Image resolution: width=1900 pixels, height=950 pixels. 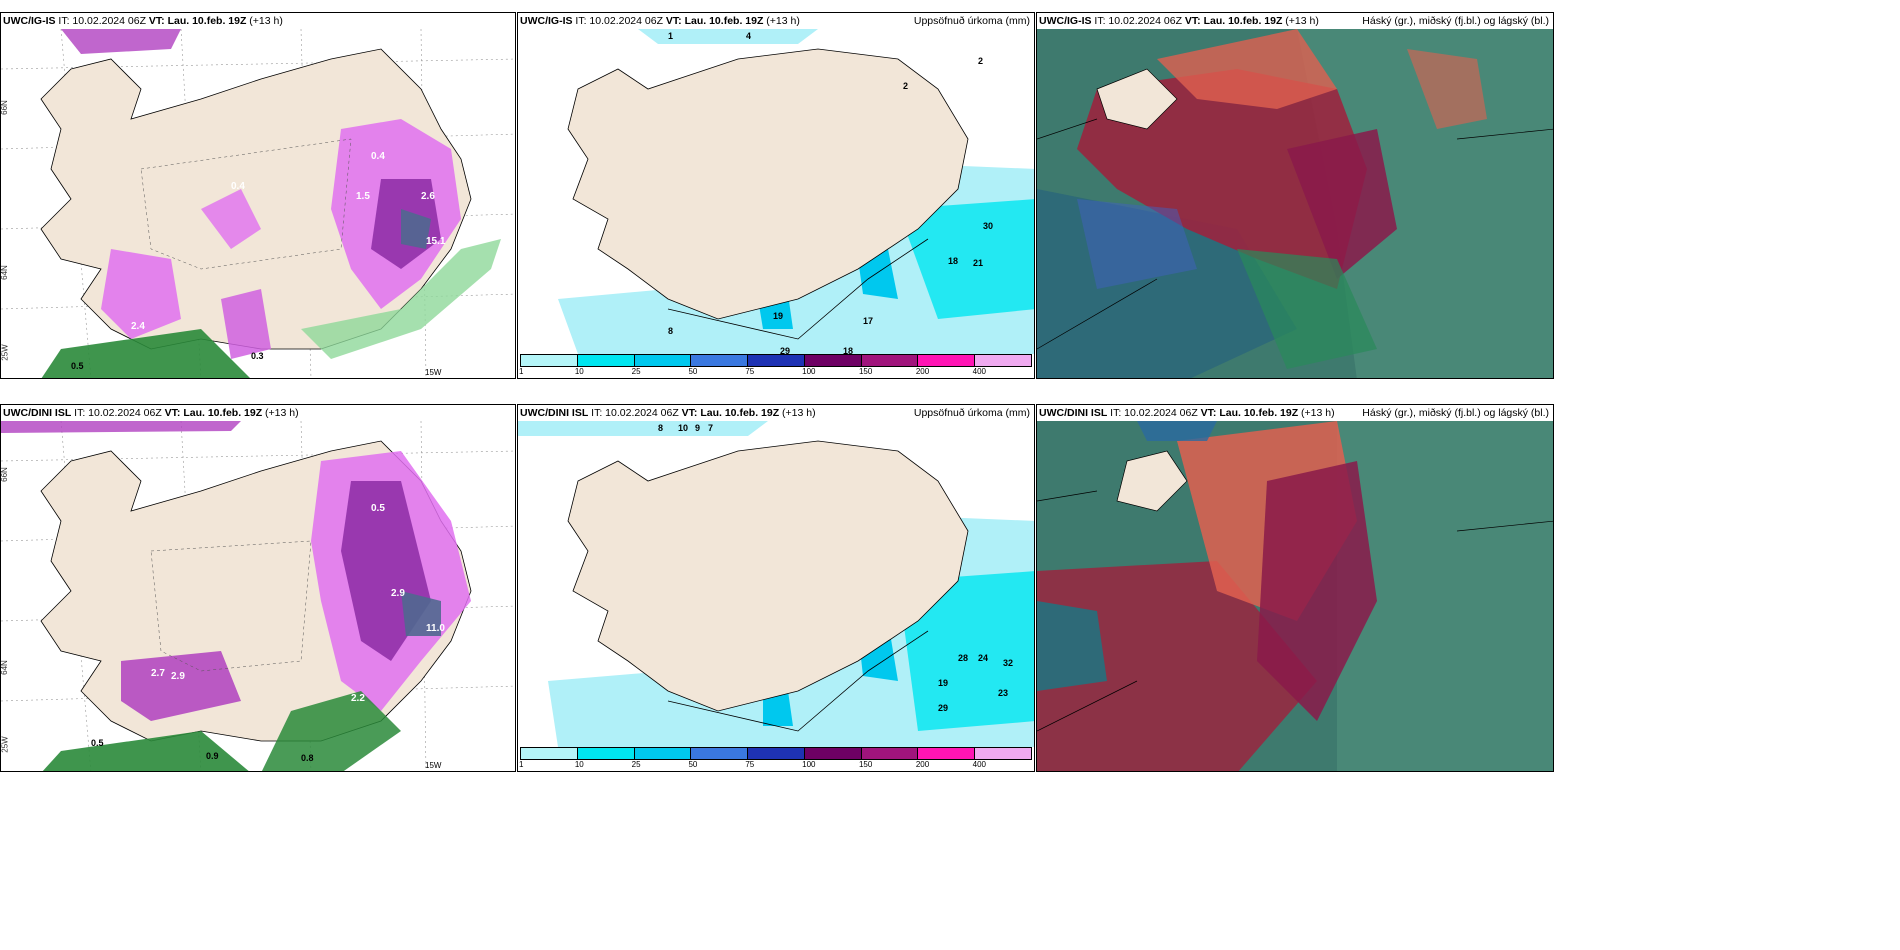 What do you see at coordinates (670, 36) in the screenshot?
I see `svg-text: 1` at bounding box center [670, 36].